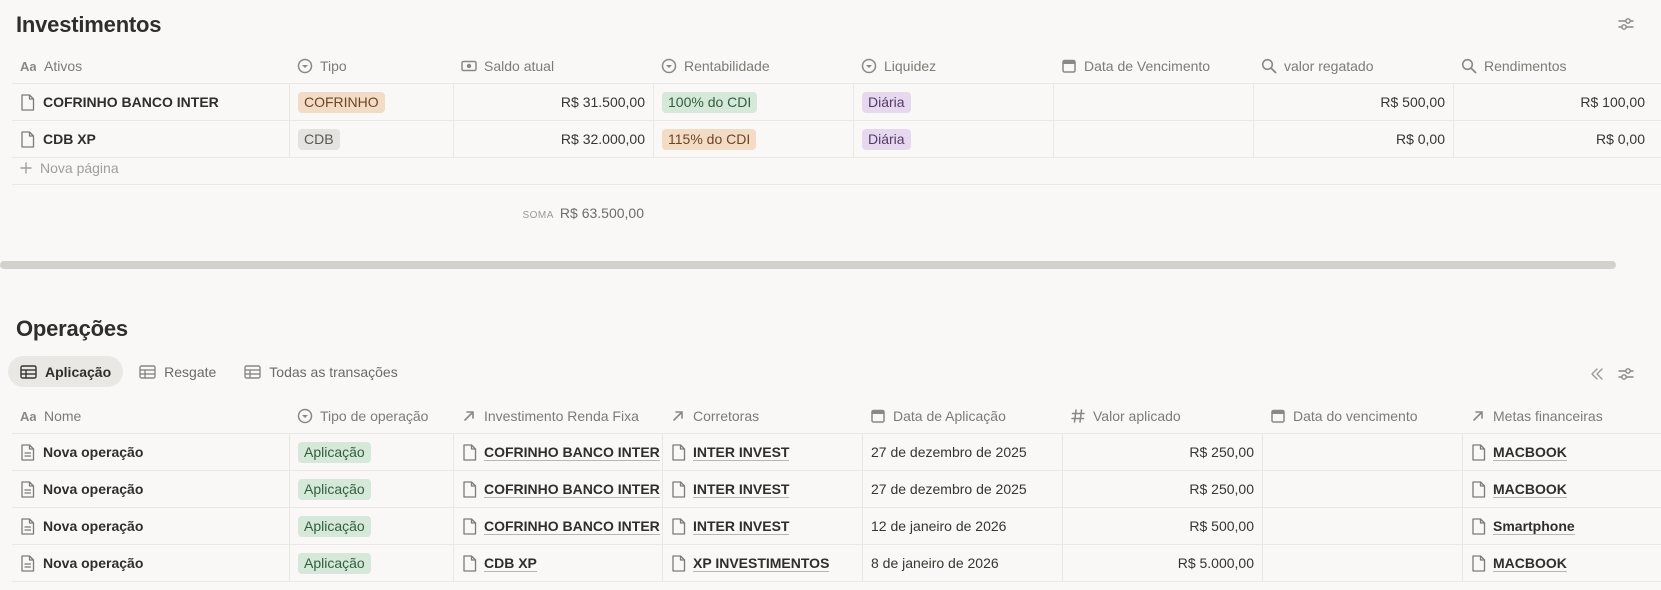 This screenshot has height=590, width=1661. Describe the element at coordinates (553, 139) in the screenshot. I see `saldo-cell: R$ 32.000,00` at that location.